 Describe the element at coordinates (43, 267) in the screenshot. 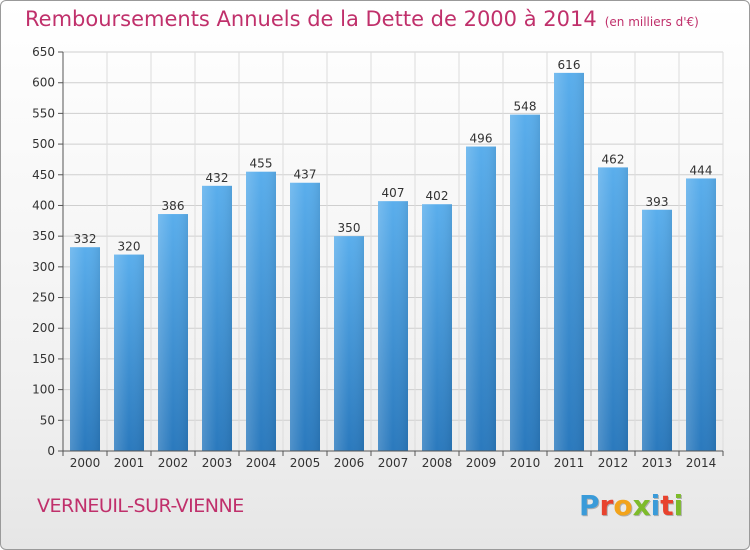

I see `y-tick-label: 300` at that location.